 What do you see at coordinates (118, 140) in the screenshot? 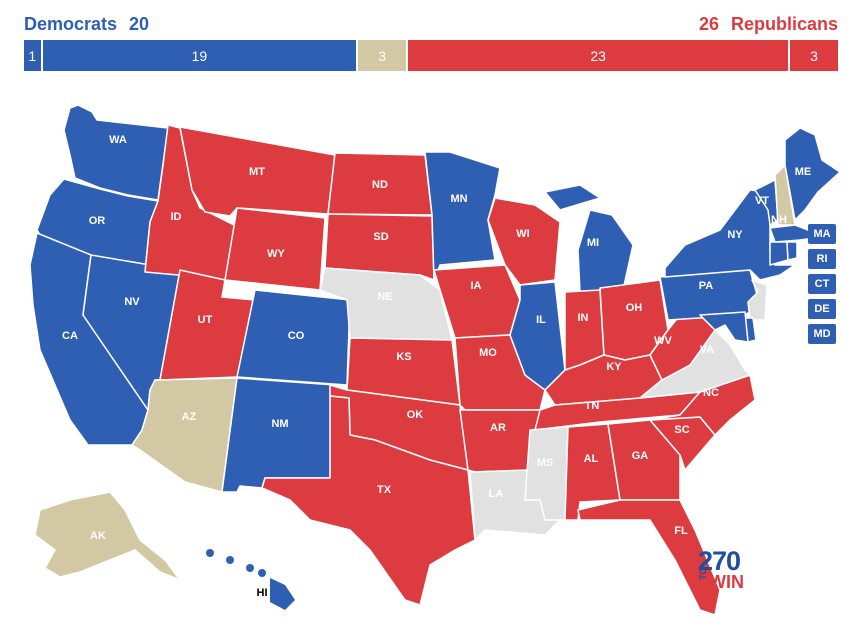
I see `state-label-wa: WA` at bounding box center [118, 140].